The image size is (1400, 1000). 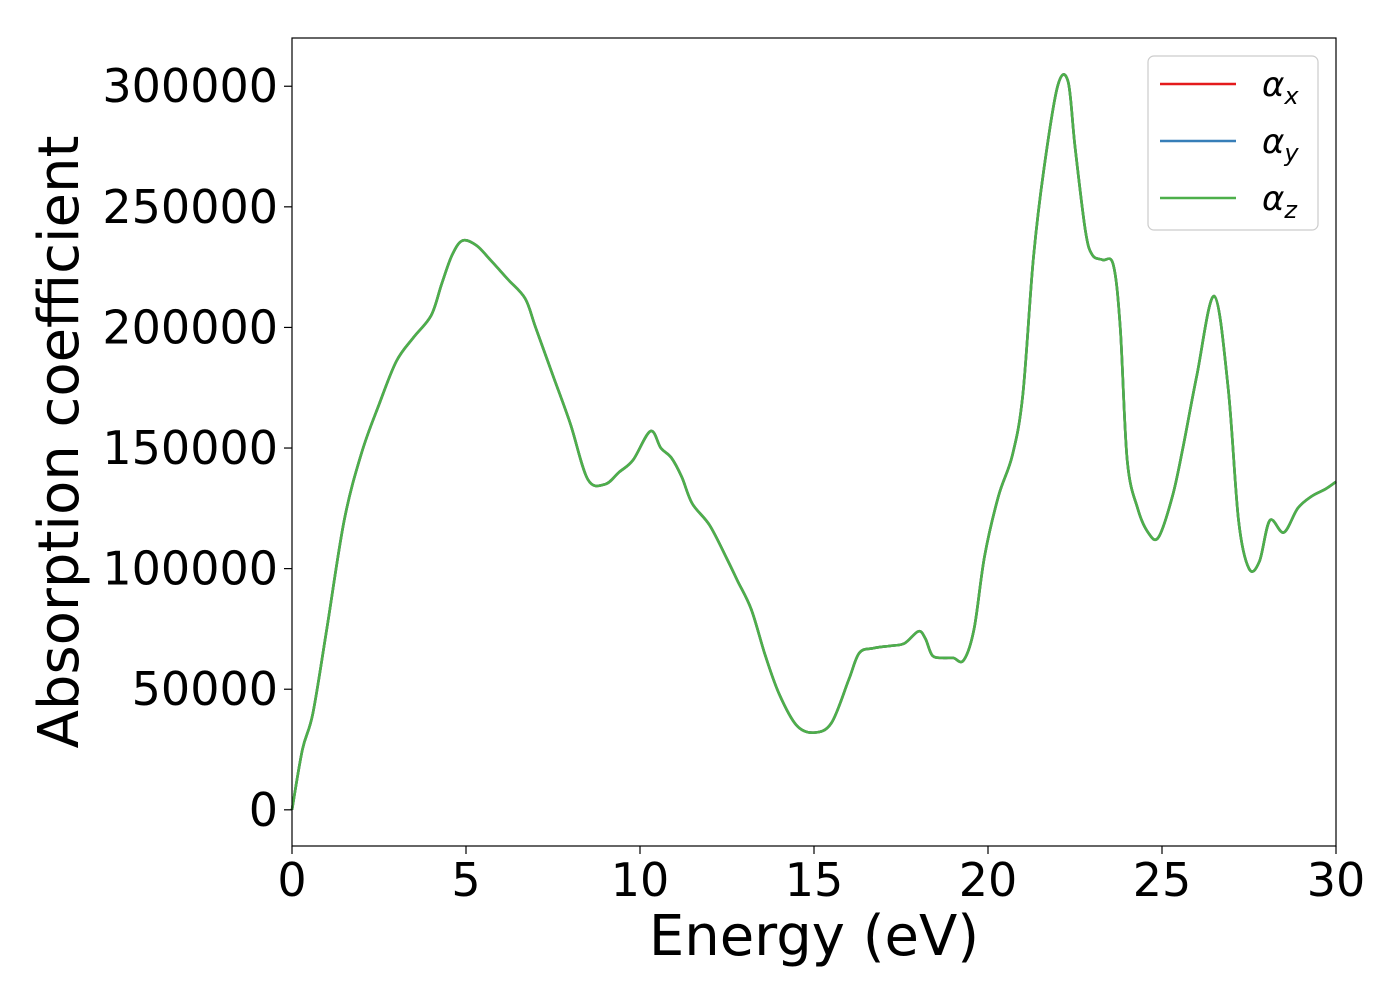 What do you see at coordinates (59, 442) in the screenshot?
I see `y-axis-title: Absorption coefficient` at bounding box center [59, 442].